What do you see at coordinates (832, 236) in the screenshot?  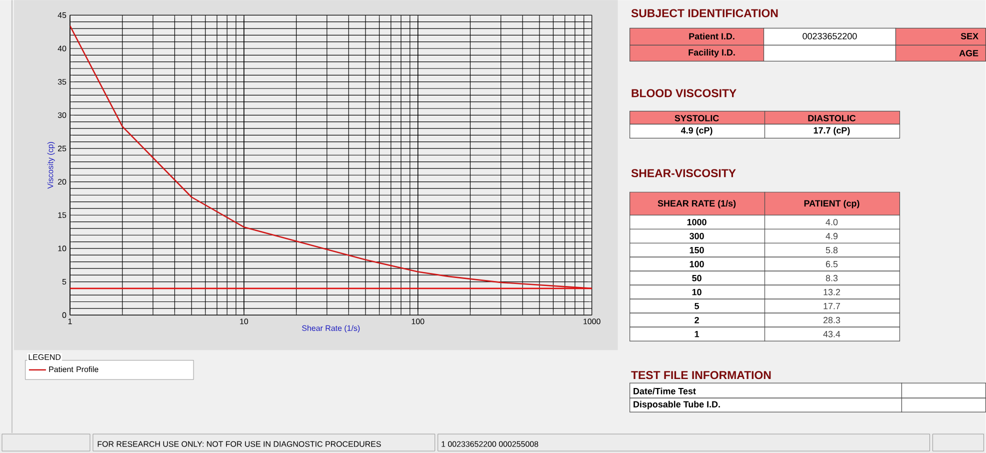 I see `text: 4.9` at bounding box center [832, 236].